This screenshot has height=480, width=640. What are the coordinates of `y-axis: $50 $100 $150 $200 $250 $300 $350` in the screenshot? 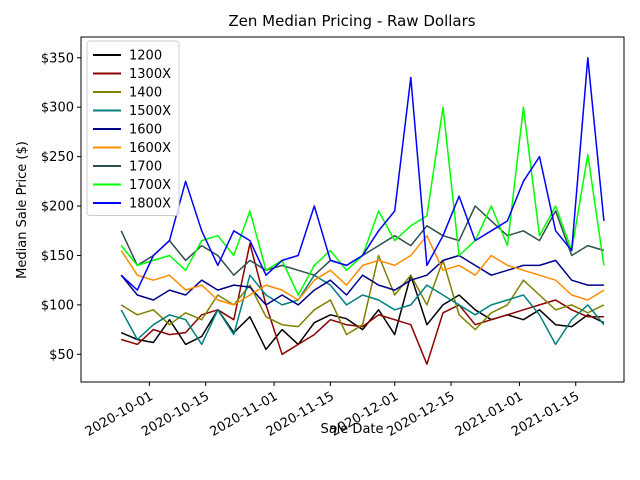 It's located at (61, 207).